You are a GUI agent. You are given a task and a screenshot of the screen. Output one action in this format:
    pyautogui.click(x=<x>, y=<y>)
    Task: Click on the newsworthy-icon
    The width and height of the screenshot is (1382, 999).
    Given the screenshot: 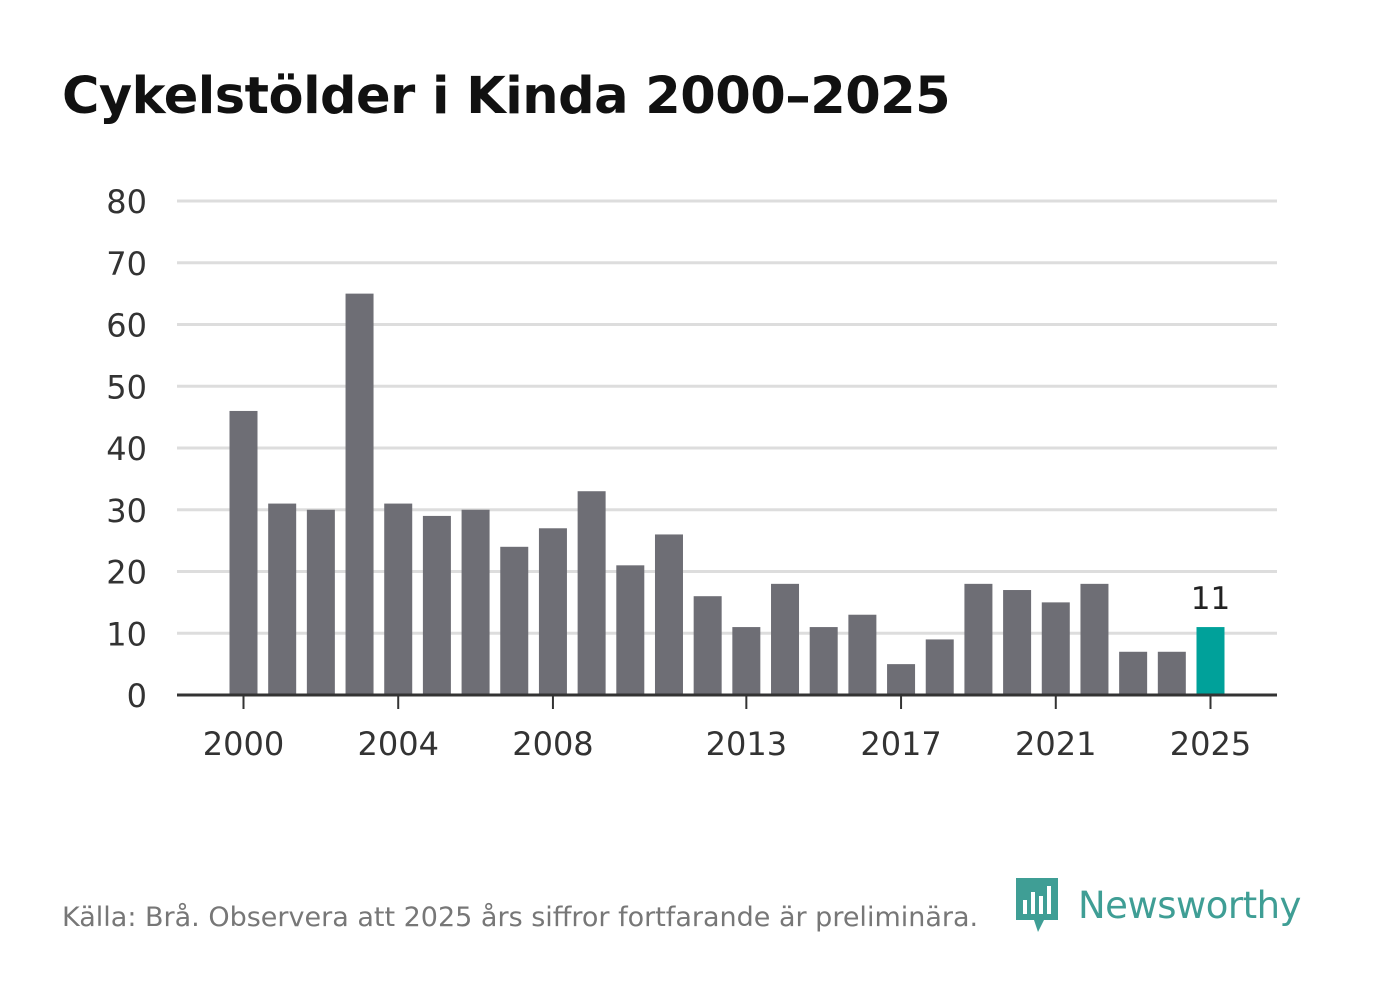 What is the action you would take?
    pyautogui.click(x=1037, y=905)
    